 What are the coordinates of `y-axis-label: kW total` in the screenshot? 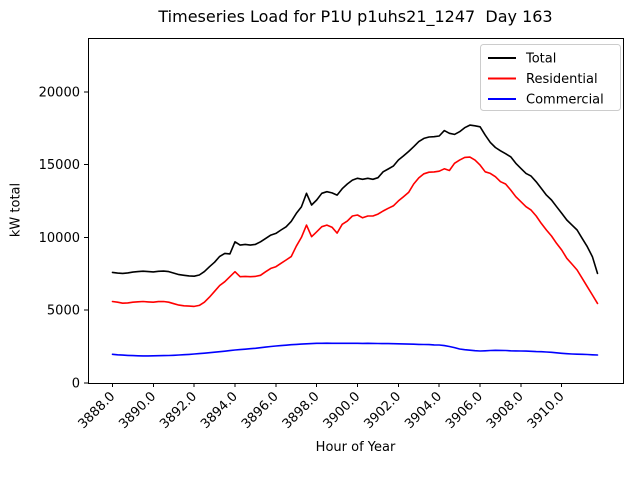 It's located at (16, 210).